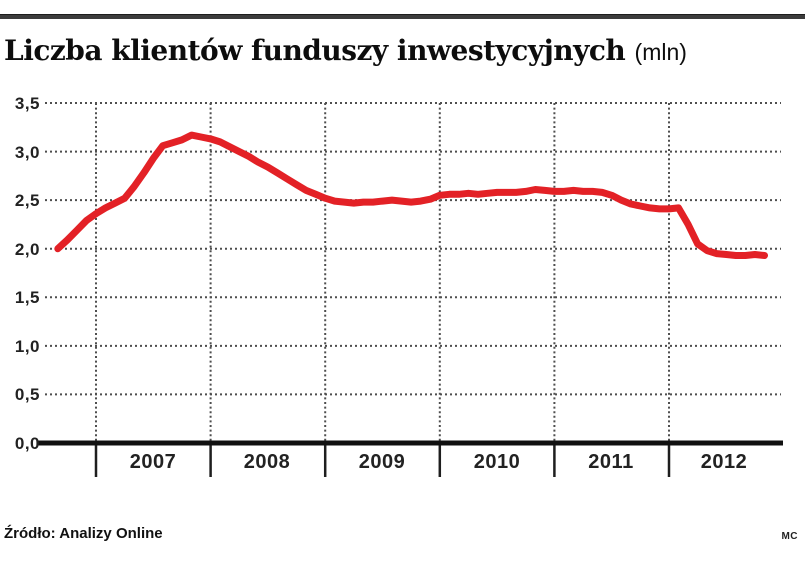  Describe the element at coordinates (27, 200) in the screenshot. I see `y-tick-label: 2,5` at that location.